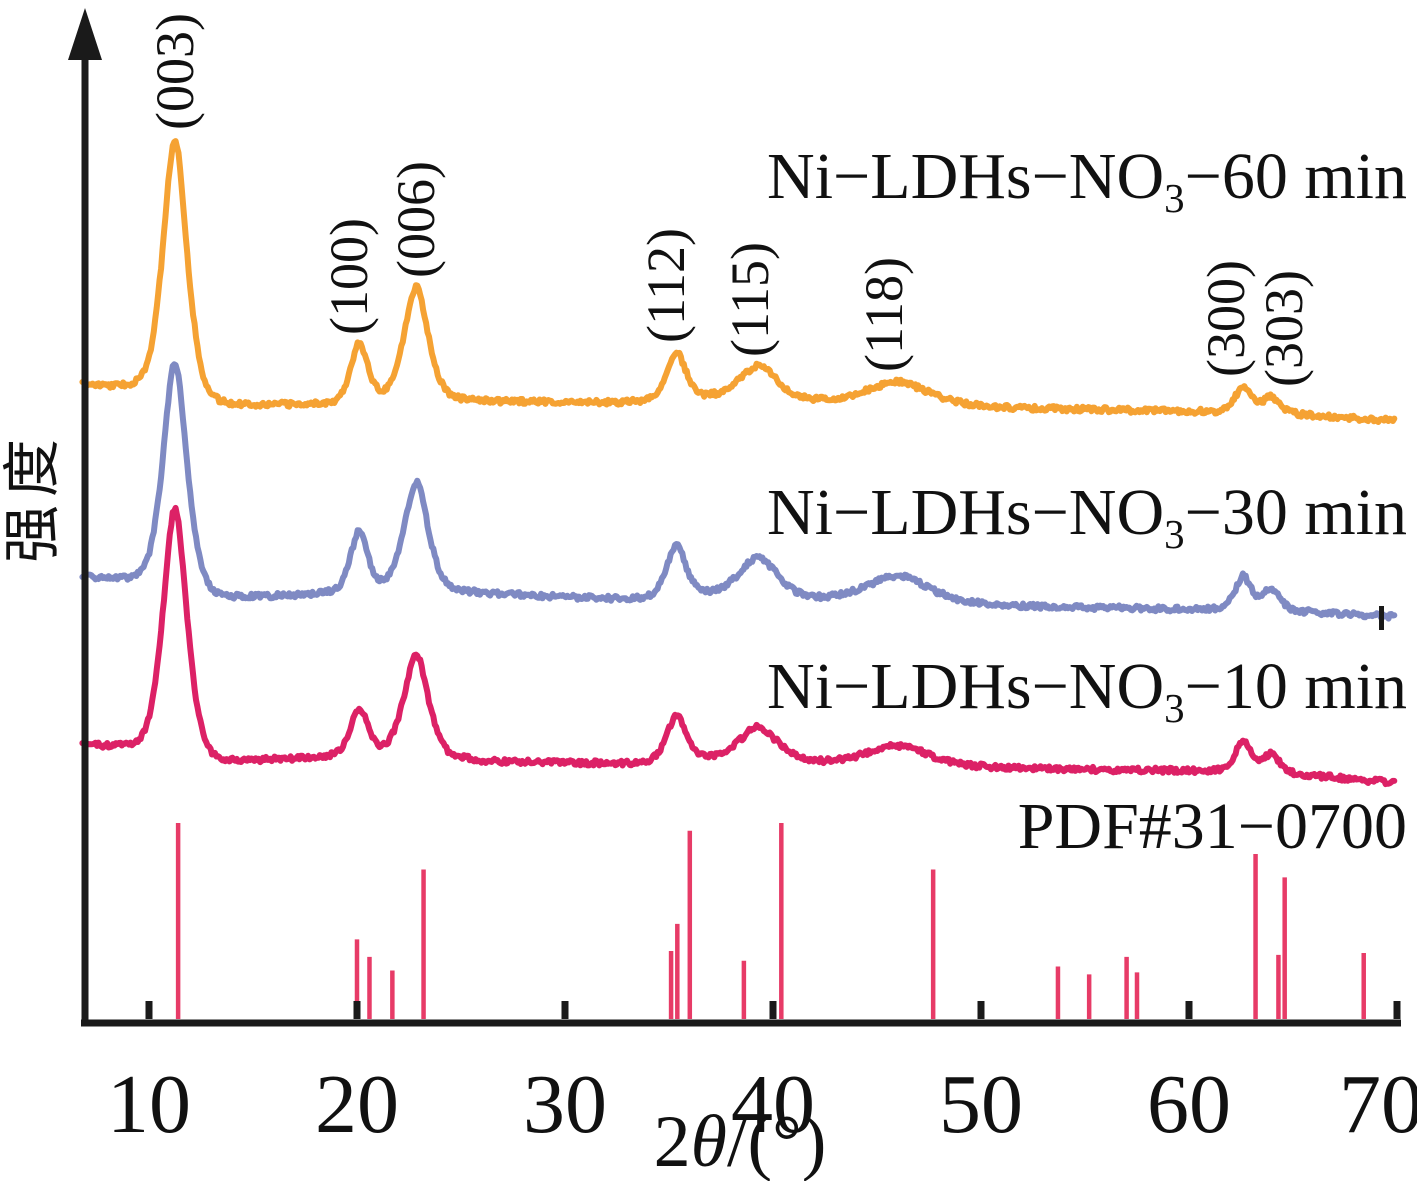  Describe the element at coordinates (1295, 512) in the screenshot. I see `series-label-30min-suffix: −30 min` at that location.